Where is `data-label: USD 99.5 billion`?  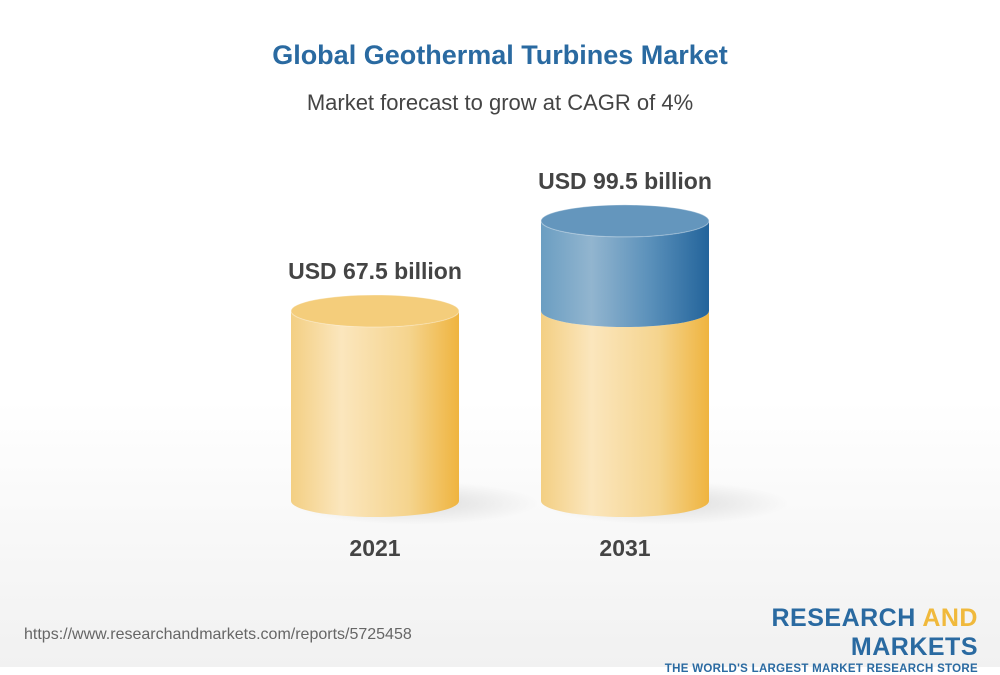 data-label: USD 99.5 billion is located at coordinates (625, 181).